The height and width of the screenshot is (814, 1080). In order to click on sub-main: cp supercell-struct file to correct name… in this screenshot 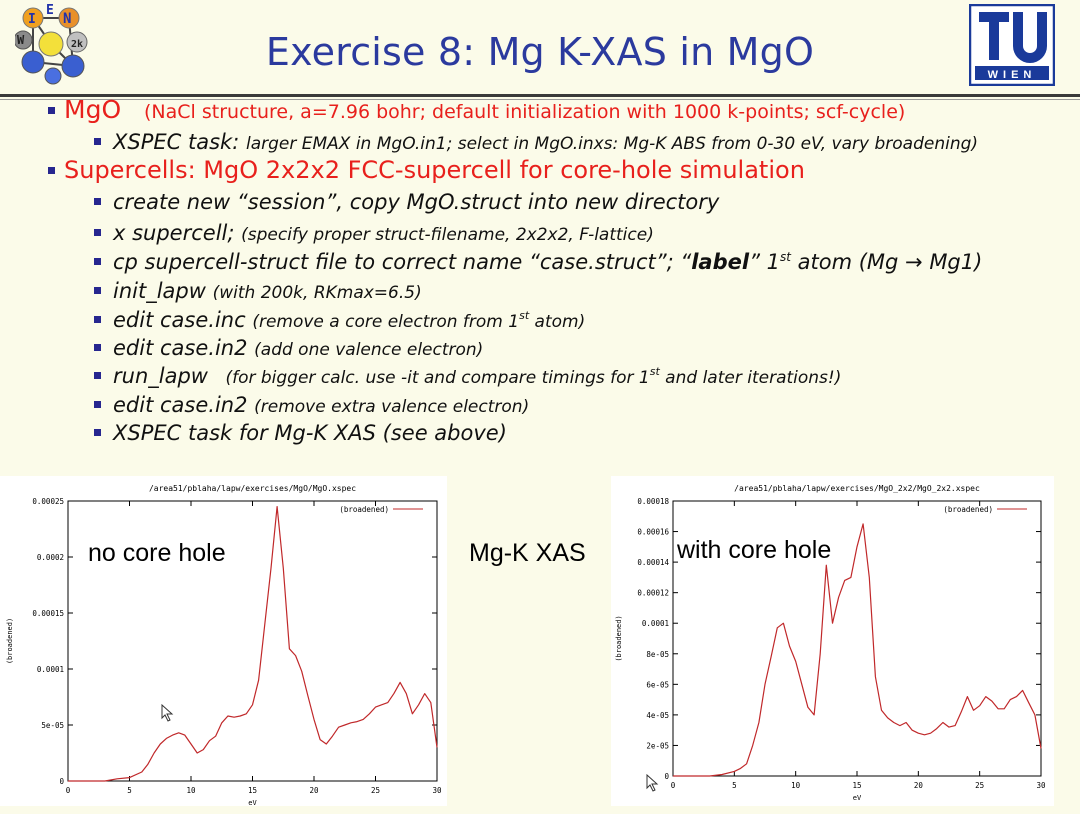, I will do `click(402, 262)`.